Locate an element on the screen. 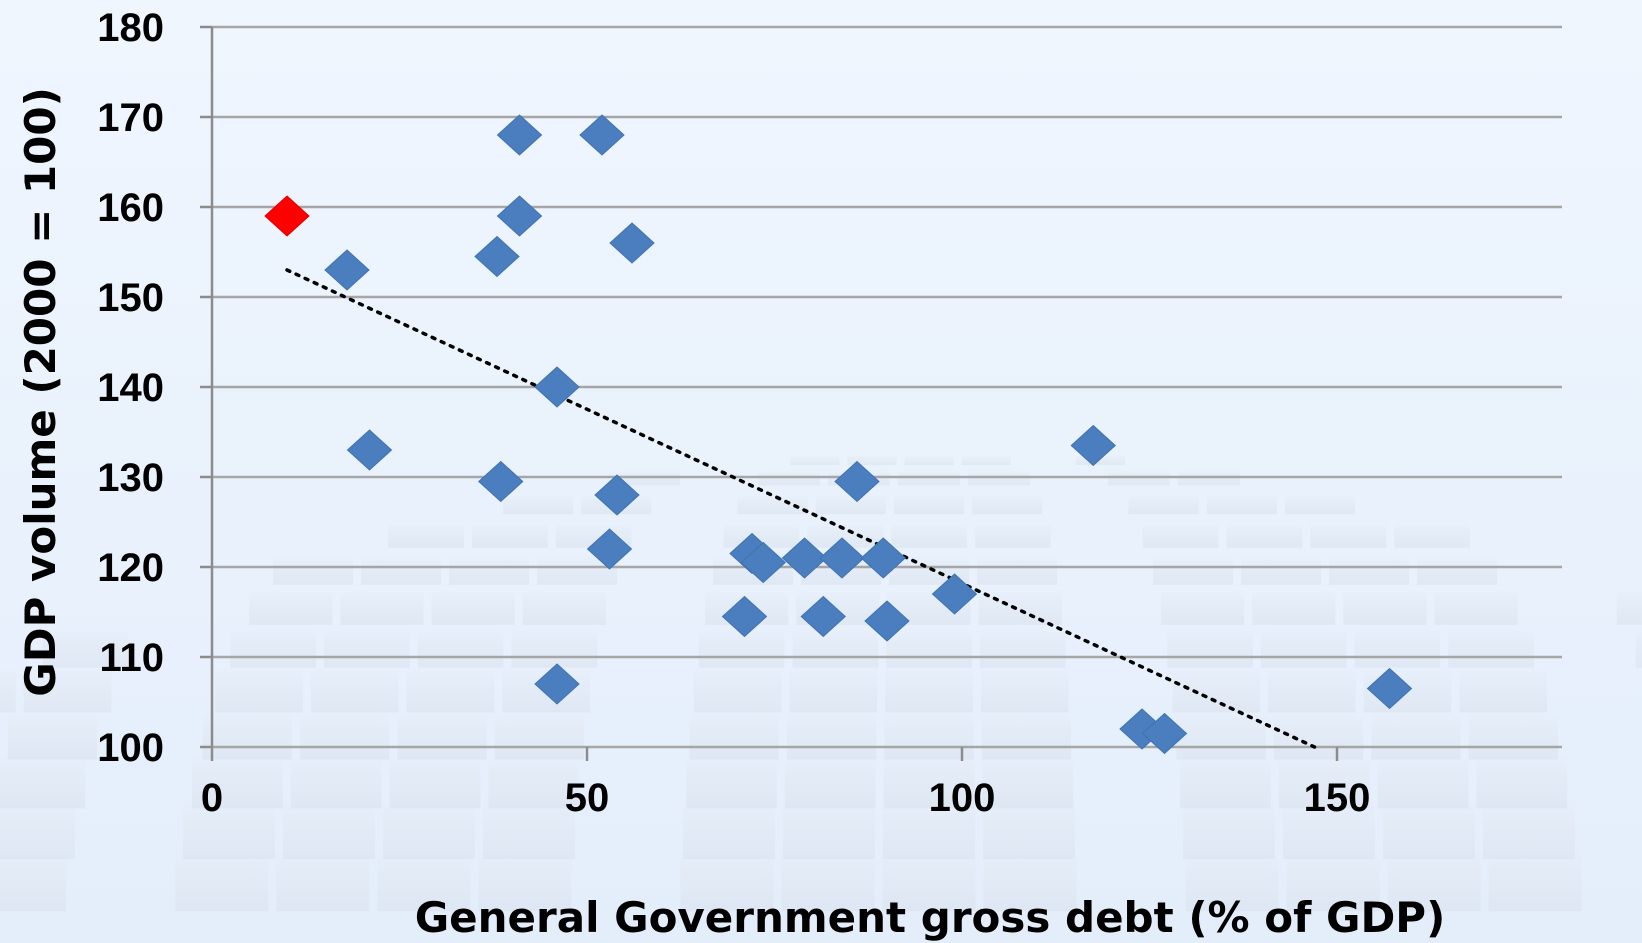  y-tick-label: 180 is located at coordinates (130, 28).